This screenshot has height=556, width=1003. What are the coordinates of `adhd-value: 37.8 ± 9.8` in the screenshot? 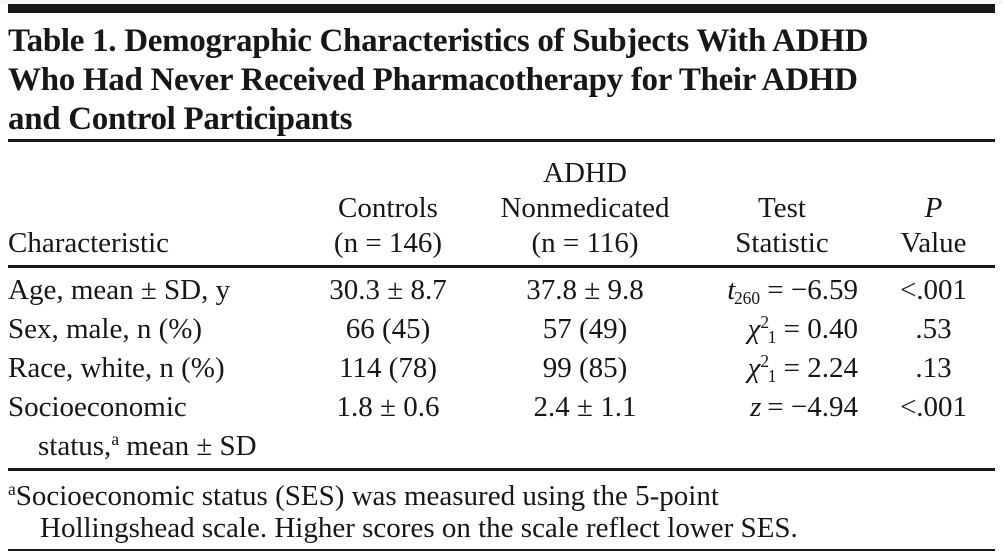 It's located at (585, 290).